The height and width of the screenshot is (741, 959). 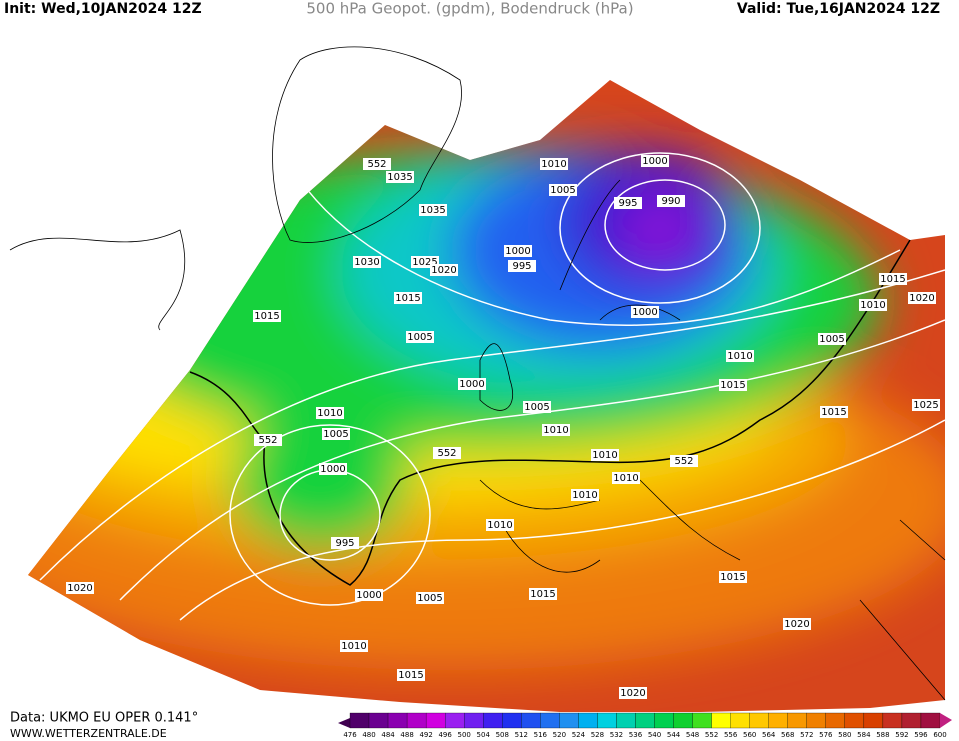 What do you see at coordinates (769, 735) in the screenshot?
I see `colorbar-label: 564` at bounding box center [769, 735].